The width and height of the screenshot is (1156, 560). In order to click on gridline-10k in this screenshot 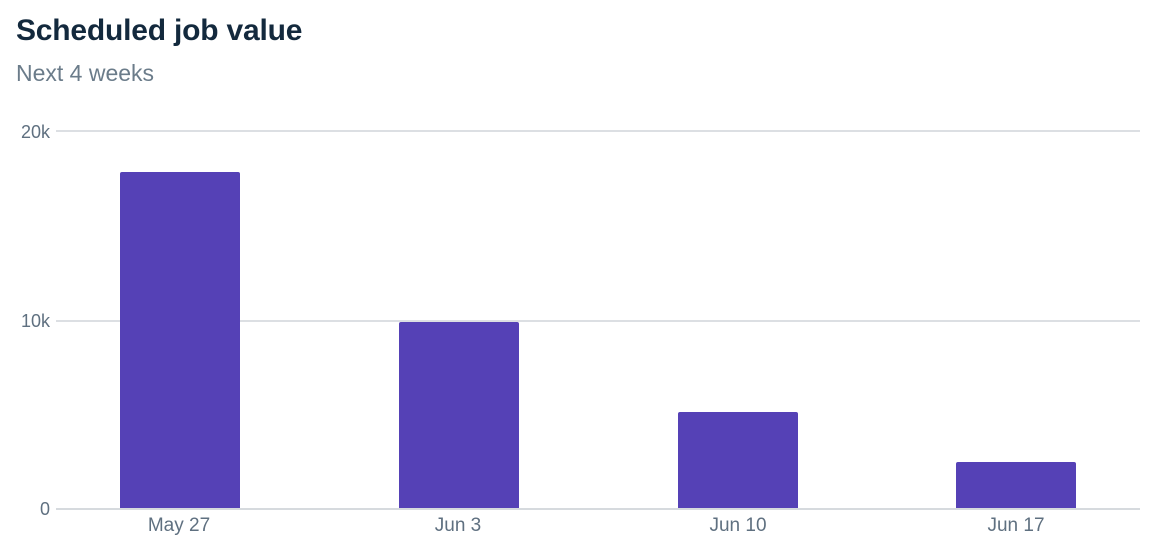, I will do `click(598, 321)`.